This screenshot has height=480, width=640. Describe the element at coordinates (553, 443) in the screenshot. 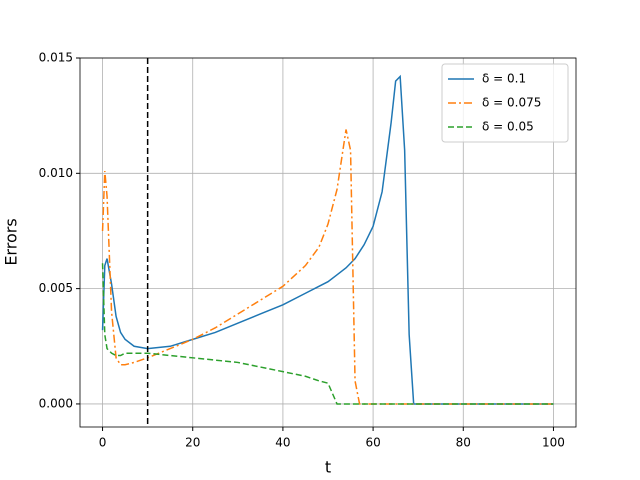

I see `x-tick-label: 100` at that location.